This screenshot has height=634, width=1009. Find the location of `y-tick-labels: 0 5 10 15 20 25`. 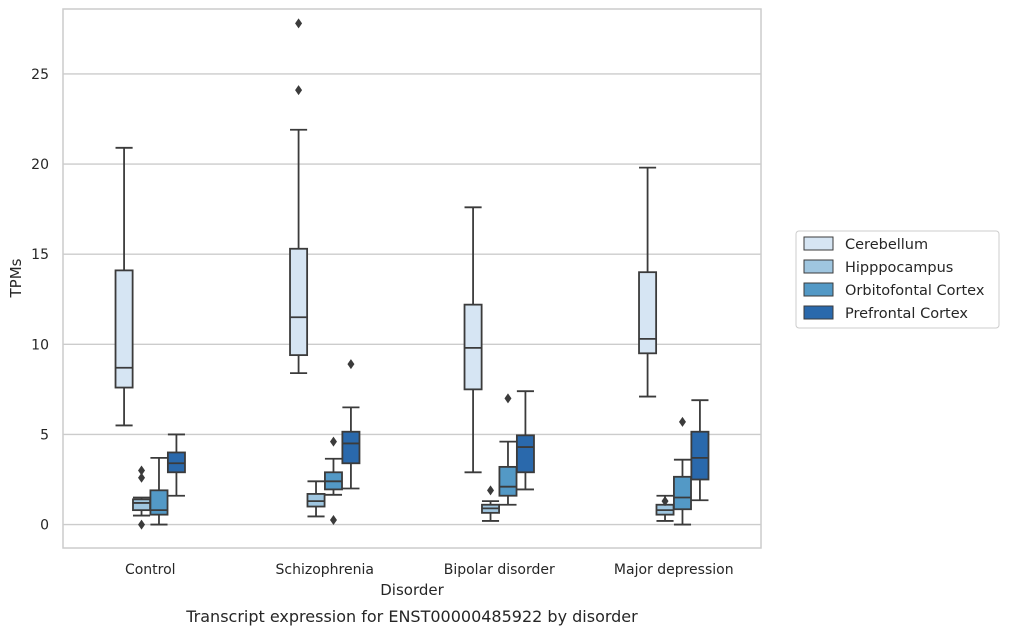

y-tick-labels: 0 5 10 15 20 25 is located at coordinates (40, 300).